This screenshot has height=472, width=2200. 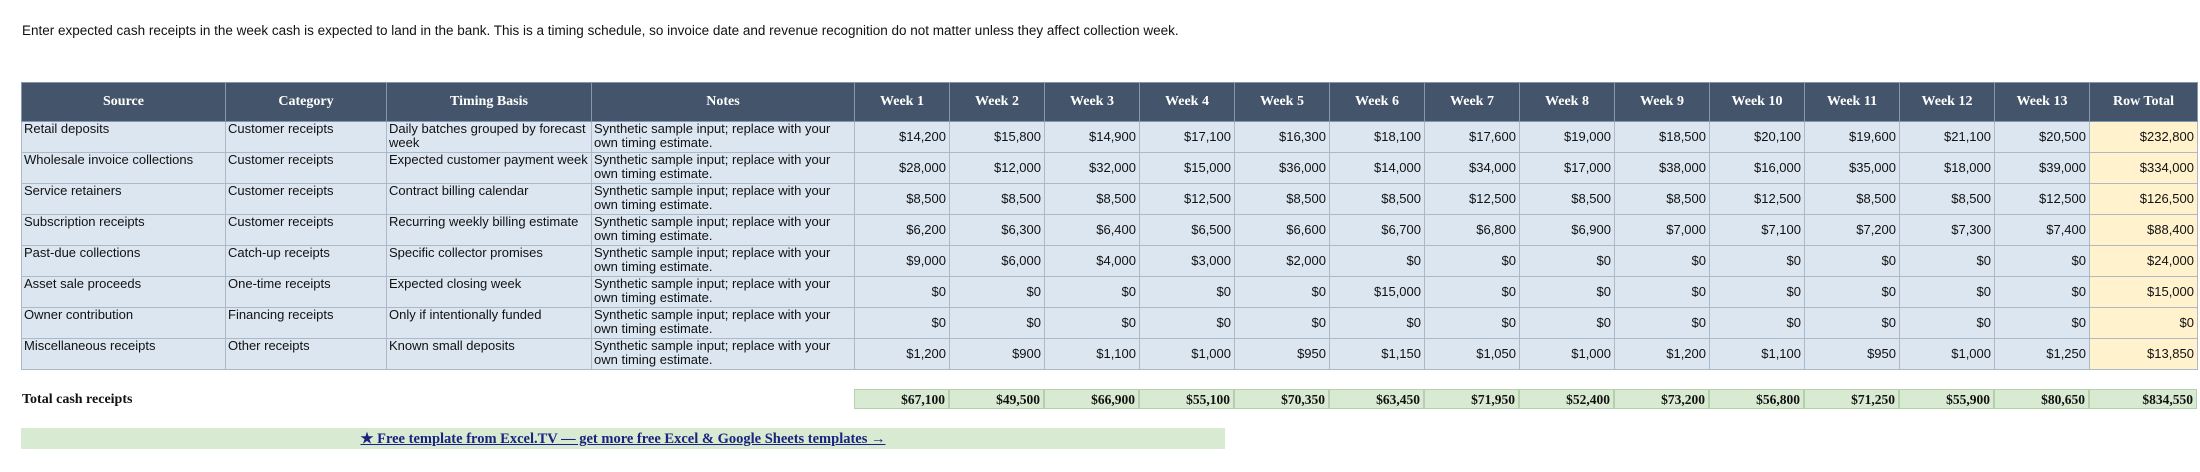 What do you see at coordinates (1092, 261) in the screenshot?
I see `week-3-cell: $4,000` at bounding box center [1092, 261].